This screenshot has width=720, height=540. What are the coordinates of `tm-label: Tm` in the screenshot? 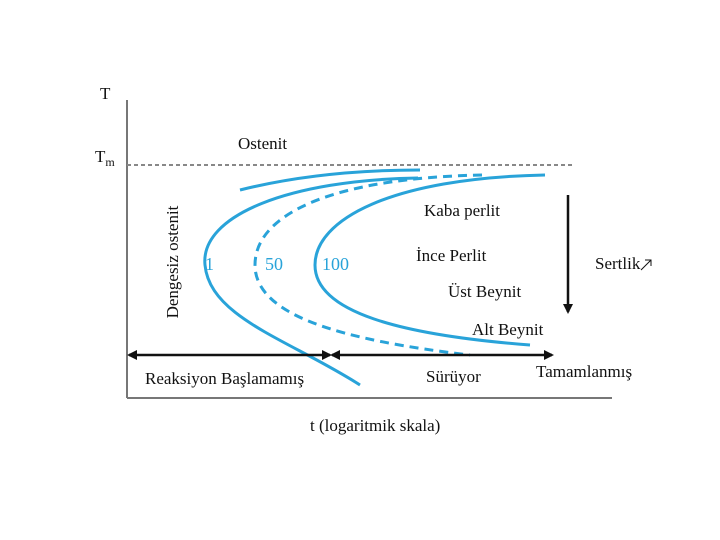 It's located at (105, 158).